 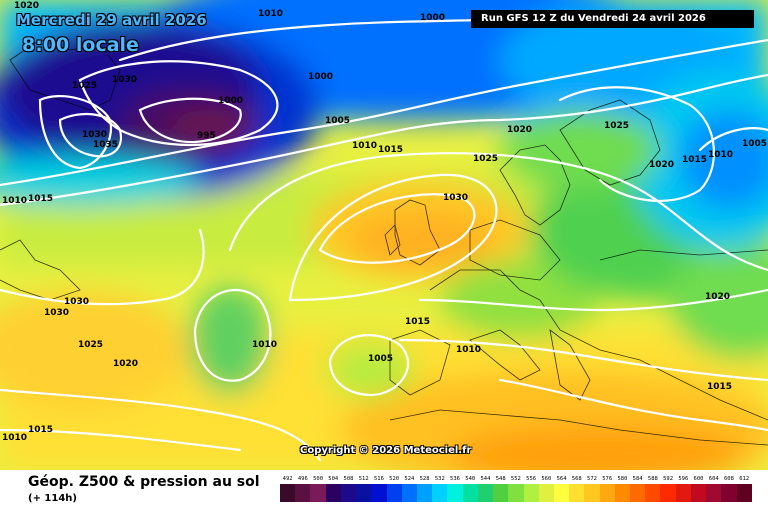 What do you see at coordinates (409, 479) in the screenshot?
I see `scale-value-label: 524` at bounding box center [409, 479].